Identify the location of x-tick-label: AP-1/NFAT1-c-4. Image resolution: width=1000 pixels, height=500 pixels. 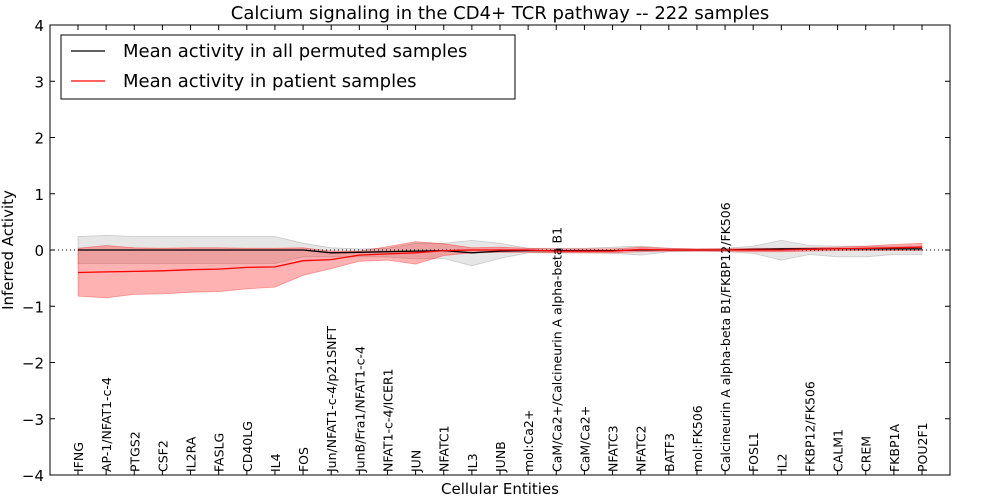
(106, 424).